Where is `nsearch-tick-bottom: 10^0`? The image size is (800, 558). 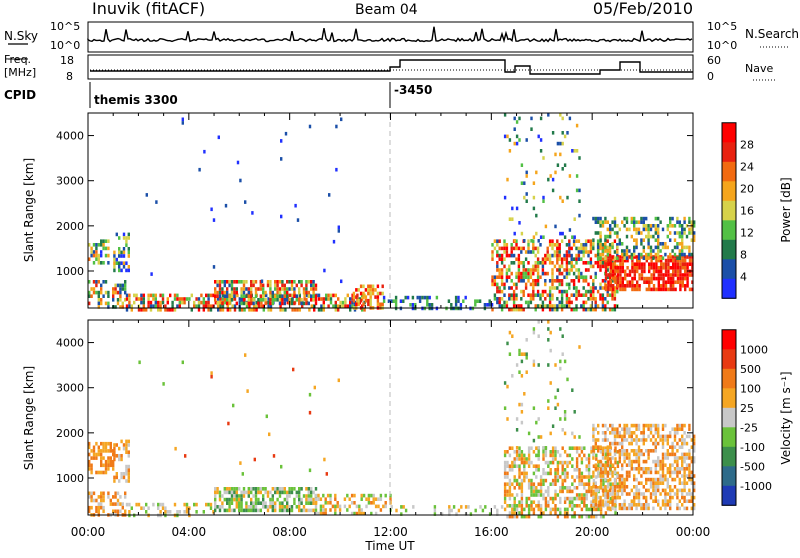
nsearch-tick-bottom: 10^0 is located at coordinates (722, 45).